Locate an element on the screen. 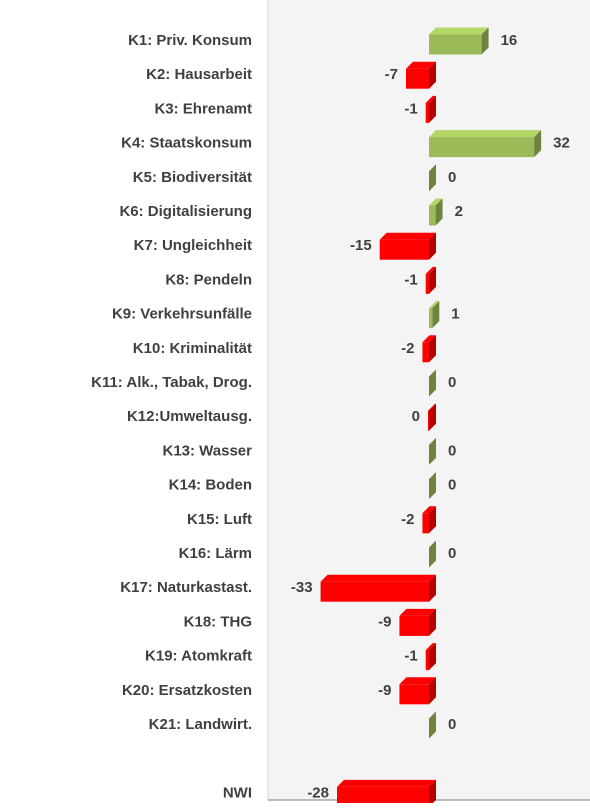 This screenshot has height=808, width=590. category-label: K21: Landwirt. is located at coordinates (200, 724).